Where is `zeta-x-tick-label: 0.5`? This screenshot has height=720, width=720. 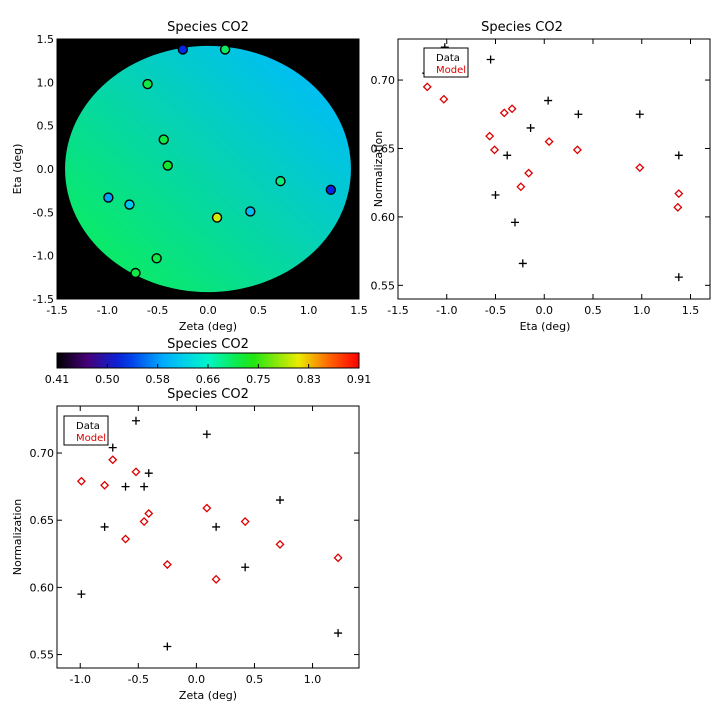 zeta-x-tick-label: 0.5 is located at coordinates (255, 679).